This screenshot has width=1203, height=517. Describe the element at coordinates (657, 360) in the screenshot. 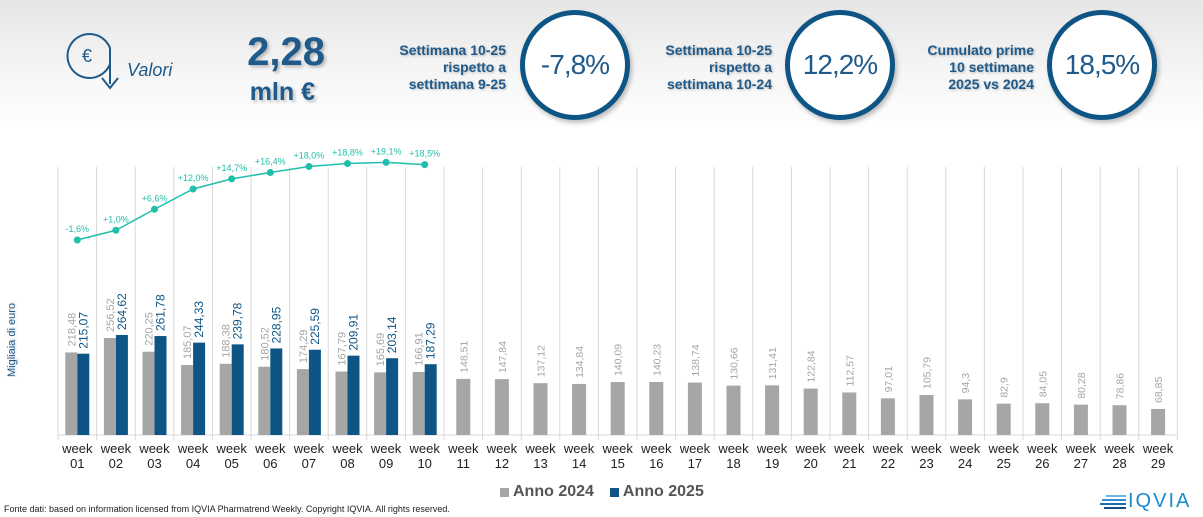

I see `data-label-2024: 140,23` at that location.